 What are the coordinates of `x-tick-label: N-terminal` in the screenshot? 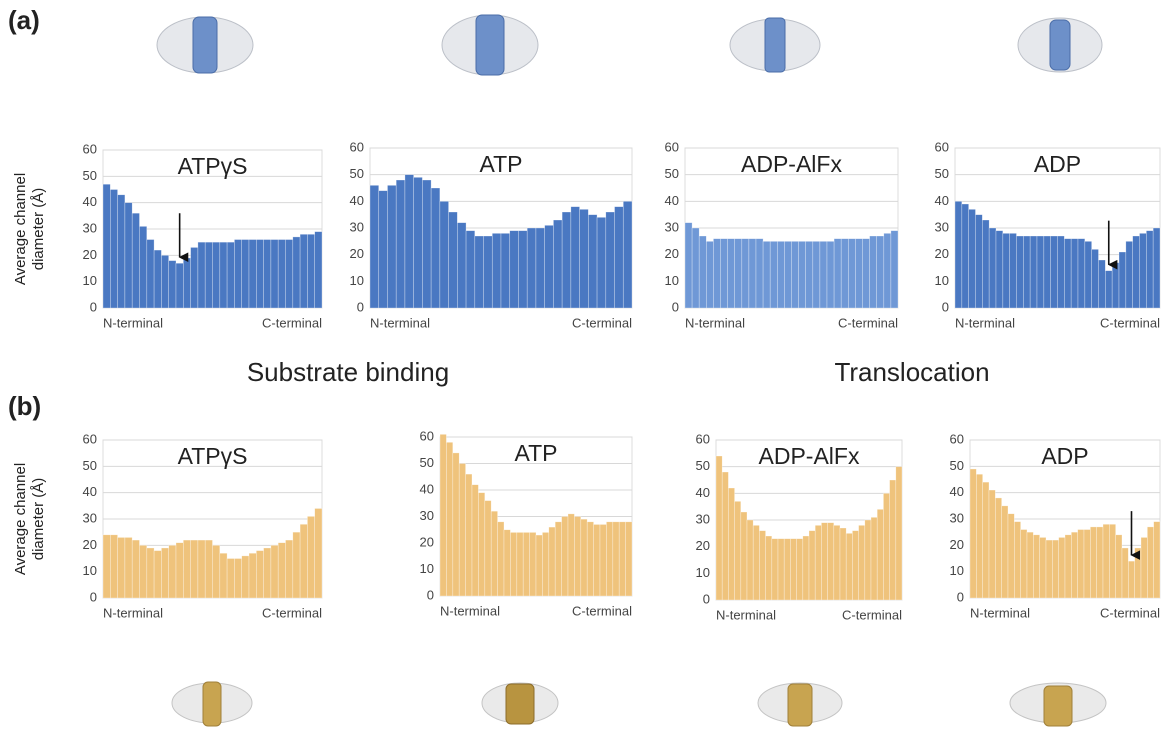 It's located at (400, 322).